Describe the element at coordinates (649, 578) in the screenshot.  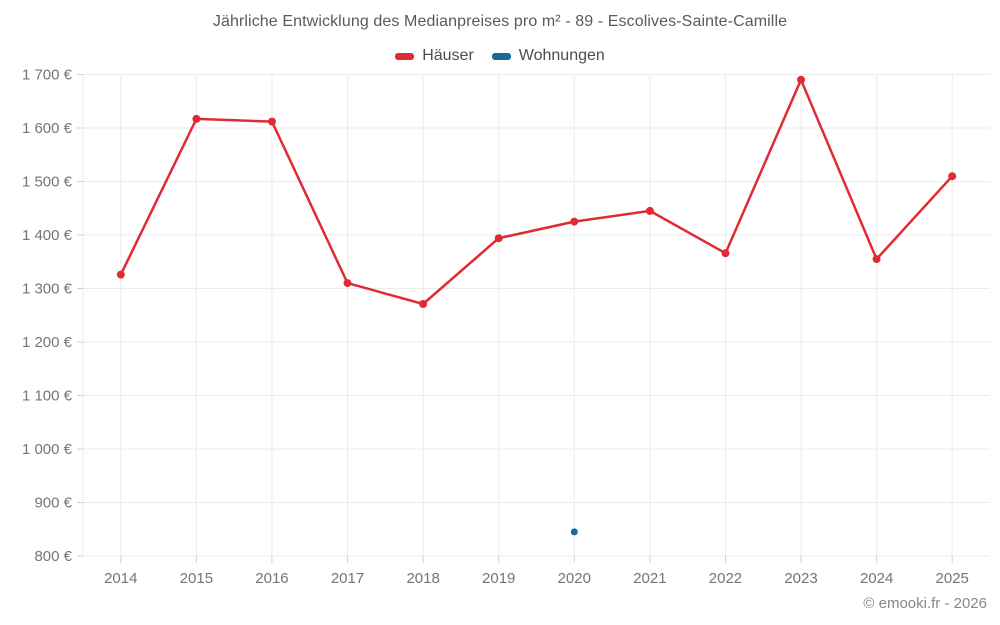
I see `svg-text: 2021` at that location.